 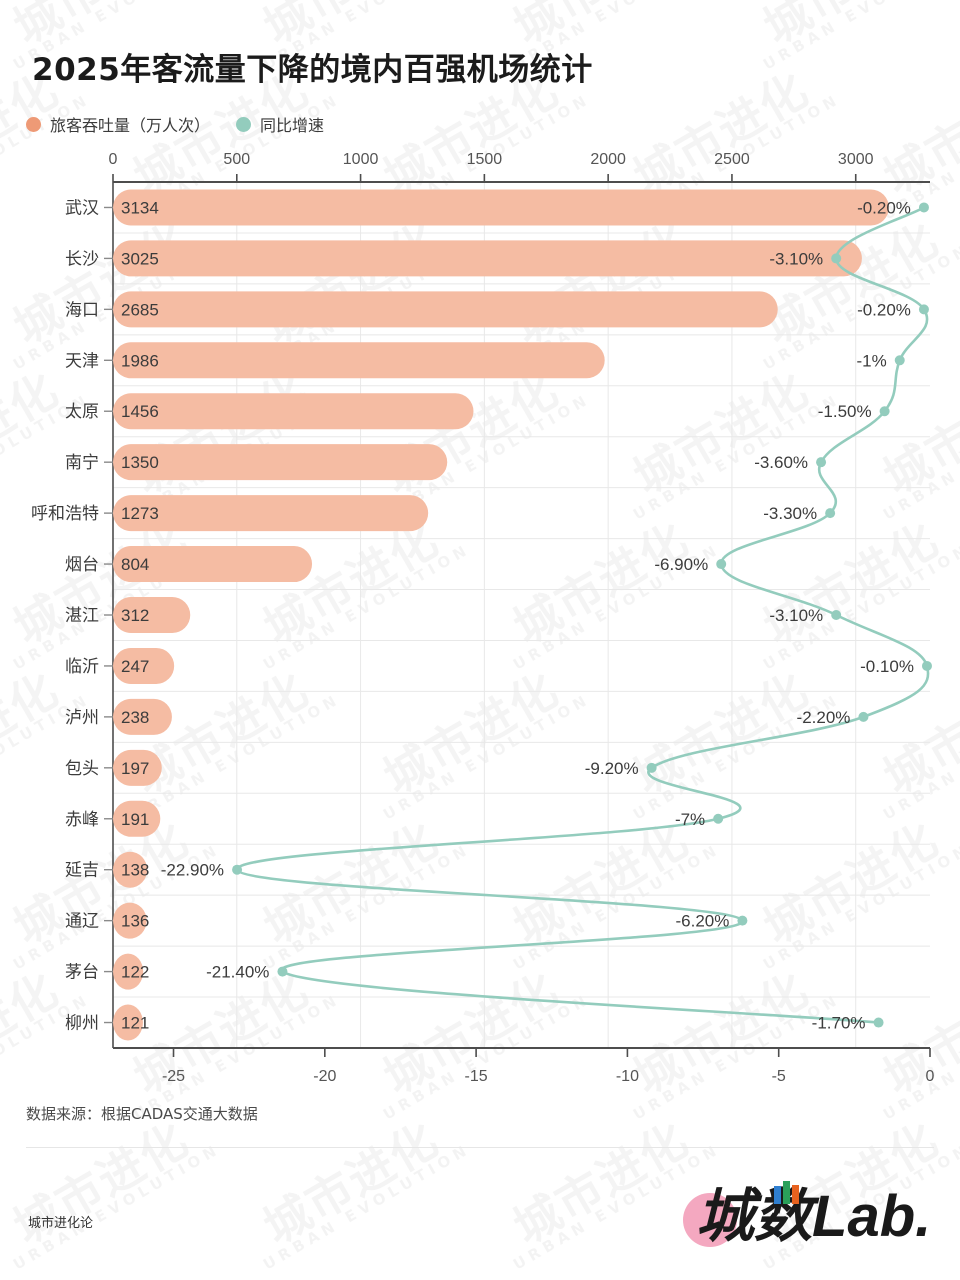 I want to click on bottom-axis-tick-label: -20, so click(x=324, y=1076).